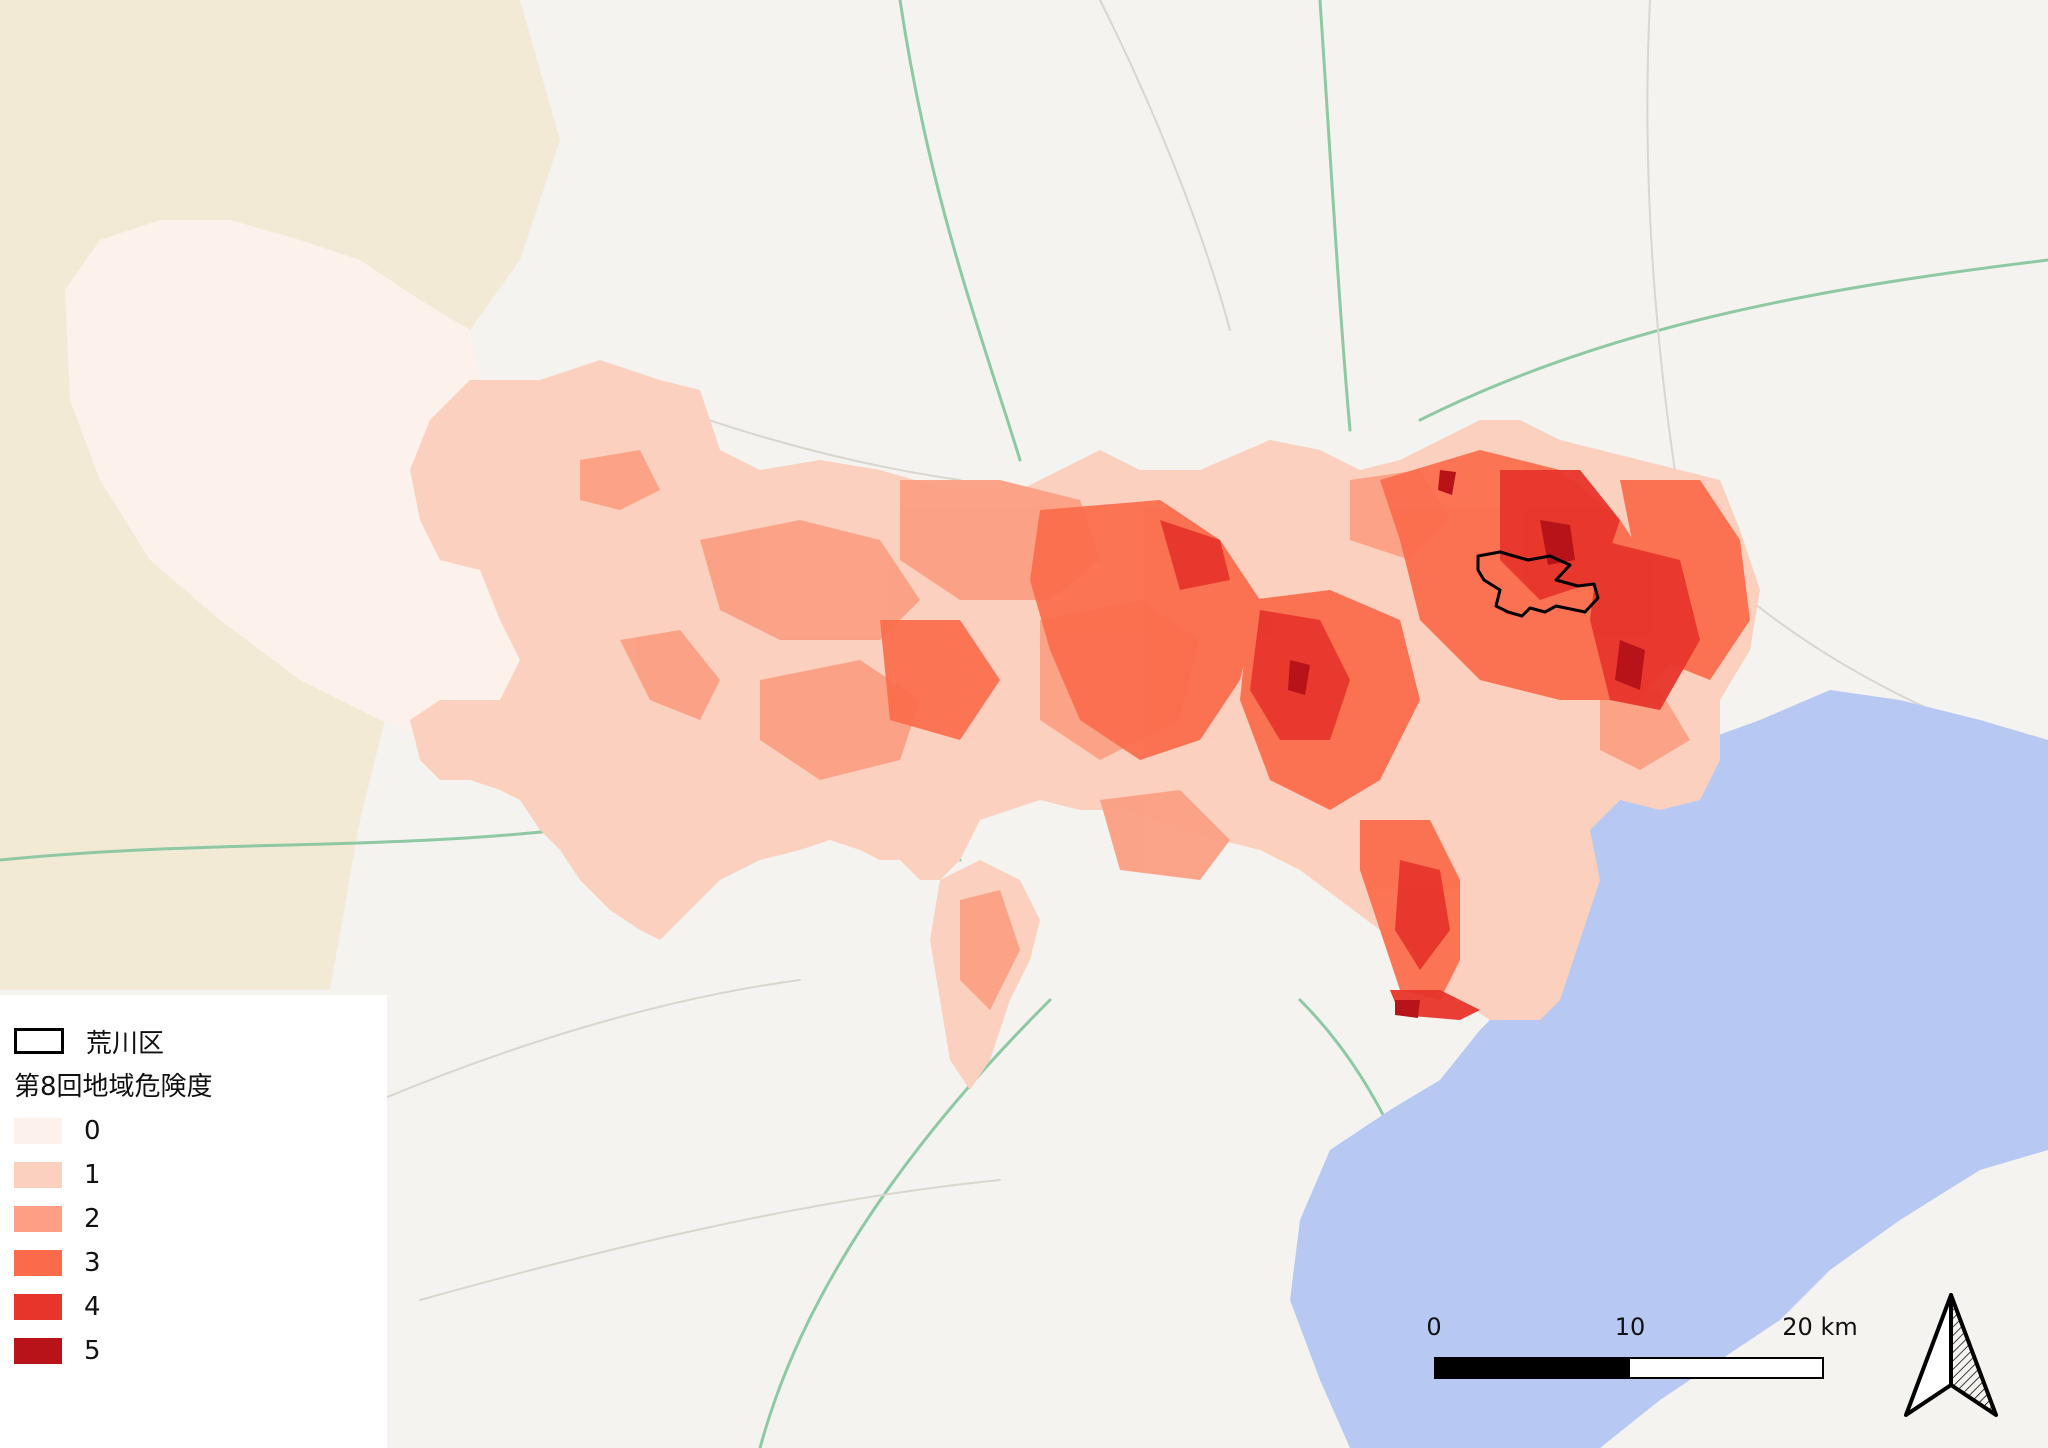 This screenshot has height=1448, width=2048. Describe the element at coordinates (1538, 584) in the screenshot. I see `arakawa-ward-outline` at that location.